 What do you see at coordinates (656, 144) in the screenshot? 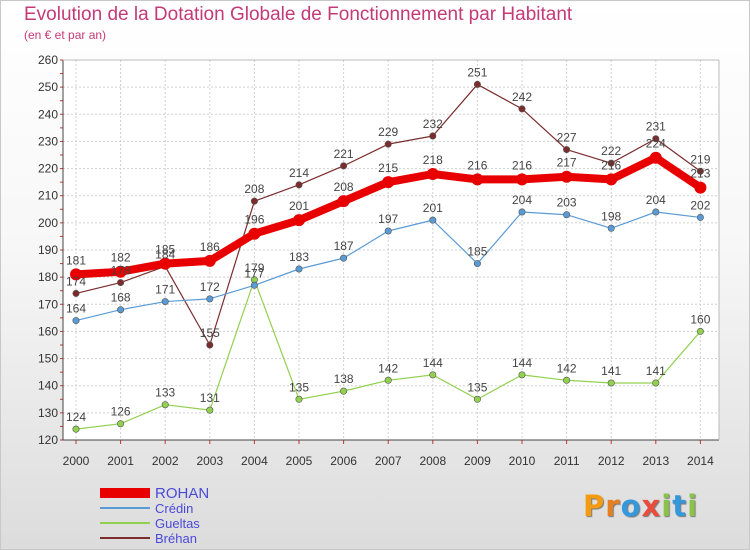
I see `data-label-rohan: 224` at bounding box center [656, 144].